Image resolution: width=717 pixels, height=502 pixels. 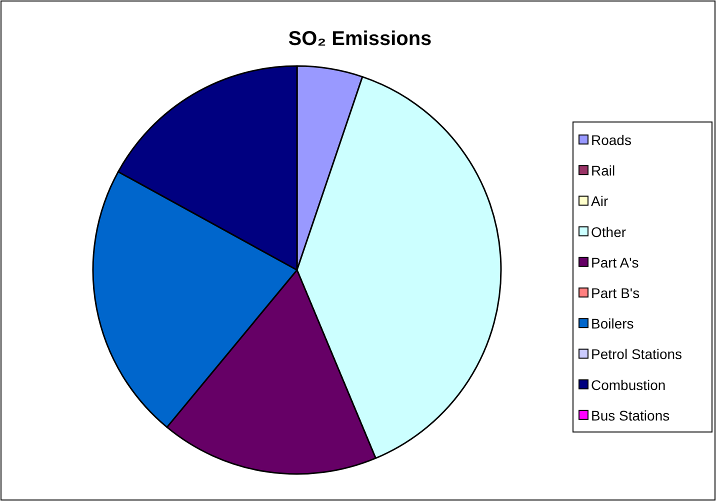 What do you see at coordinates (611, 140) in the screenshot?
I see `legend-label: Roads` at bounding box center [611, 140].